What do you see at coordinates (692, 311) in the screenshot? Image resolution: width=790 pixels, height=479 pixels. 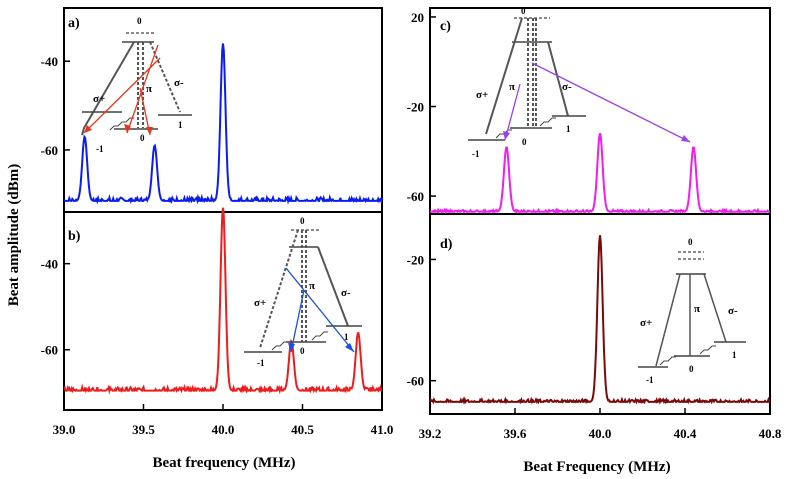 I see `panel-d-inset: 0 σ+ σ- π -1 0 1` at bounding box center [692, 311].